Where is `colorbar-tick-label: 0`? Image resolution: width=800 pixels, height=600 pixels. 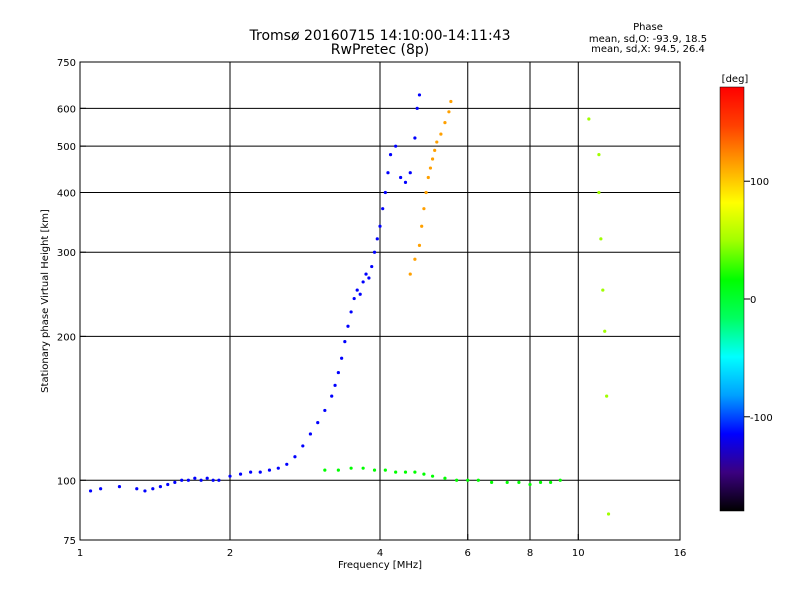 colorbar-tick-label: 0 is located at coordinates (753, 300).